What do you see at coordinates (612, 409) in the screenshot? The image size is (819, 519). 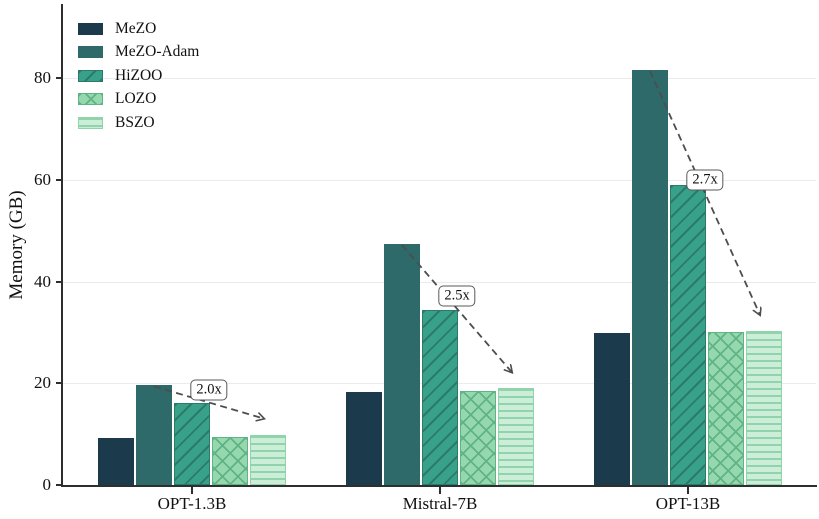 I see `bar-mezo-opt-13b` at bounding box center [612, 409].